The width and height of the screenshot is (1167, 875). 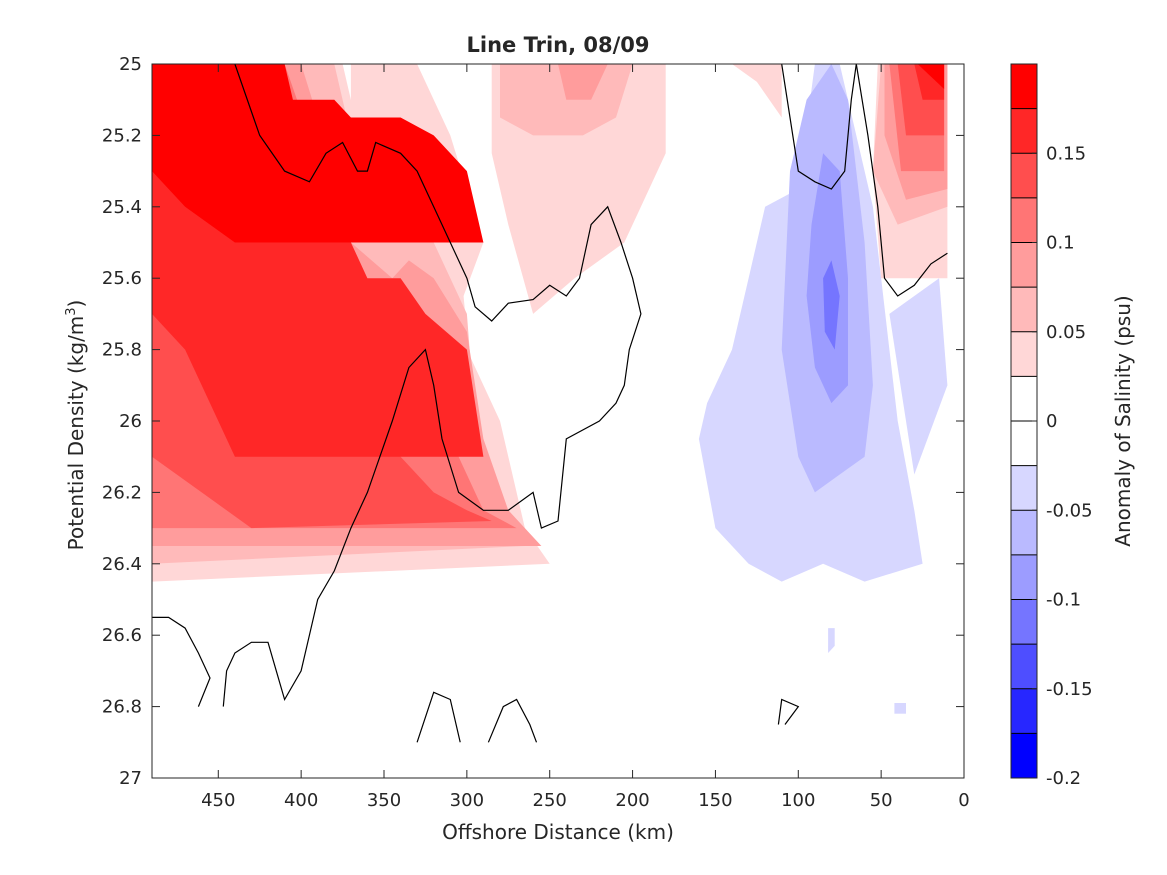 What do you see at coordinates (130, 421) in the screenshot?
I see `y-tick-label: 26` at bounding box center [130, 421].